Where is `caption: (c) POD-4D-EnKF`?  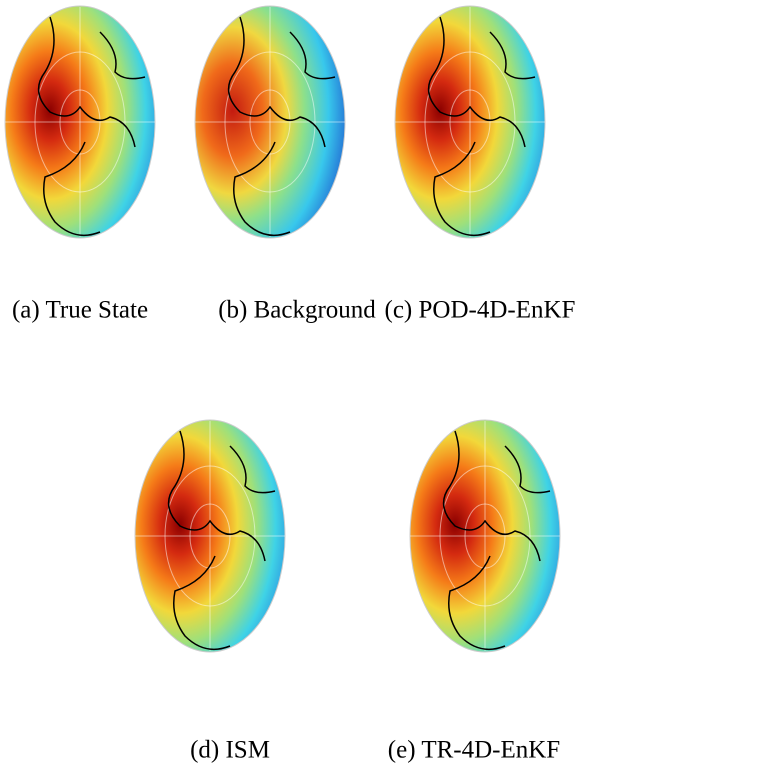 caption: (c) POD-4D-EnKF is located at coordinates (480, 310).